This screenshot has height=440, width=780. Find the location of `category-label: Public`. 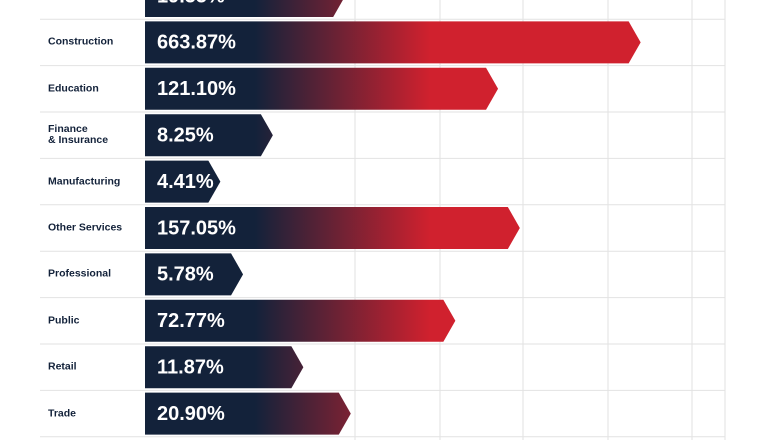

category-label: Public is located at coordinates (64, 320).